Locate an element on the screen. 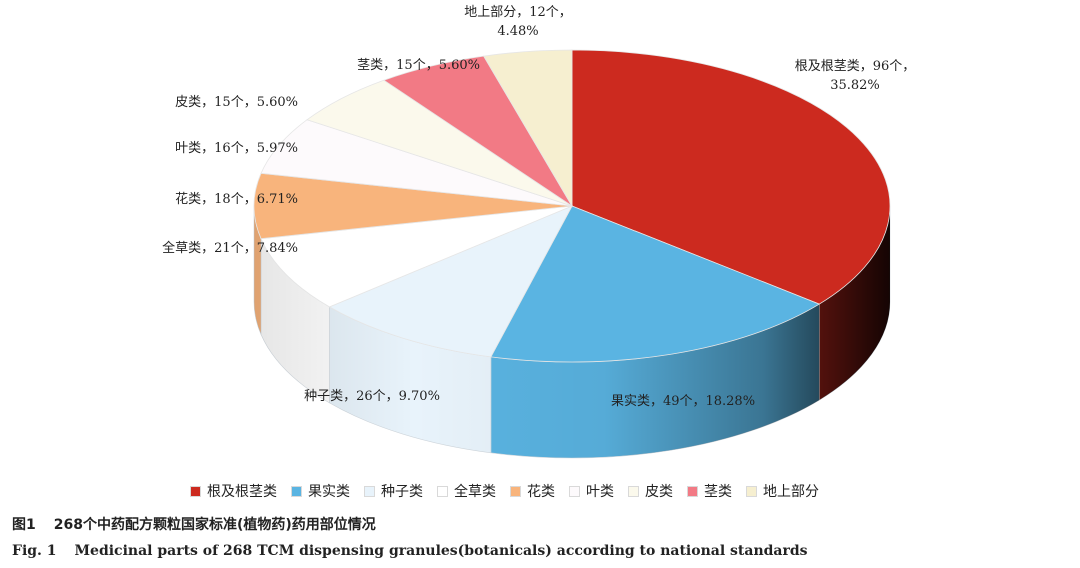  slice-2-side-shade is located at coordinates (655, 381).